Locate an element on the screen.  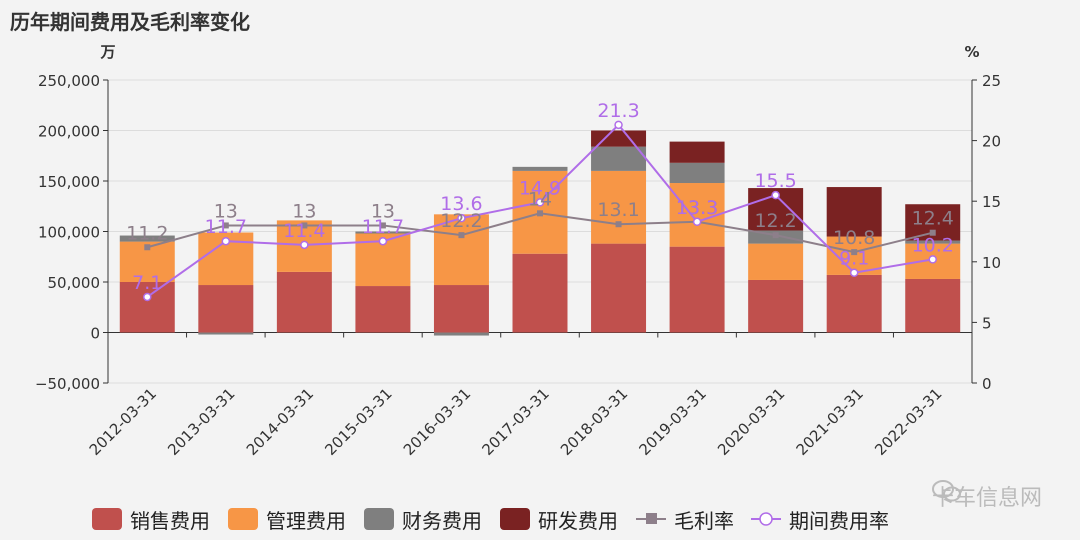
data-label-期间费用率: 11.7 is located at coordinates (383, 227).